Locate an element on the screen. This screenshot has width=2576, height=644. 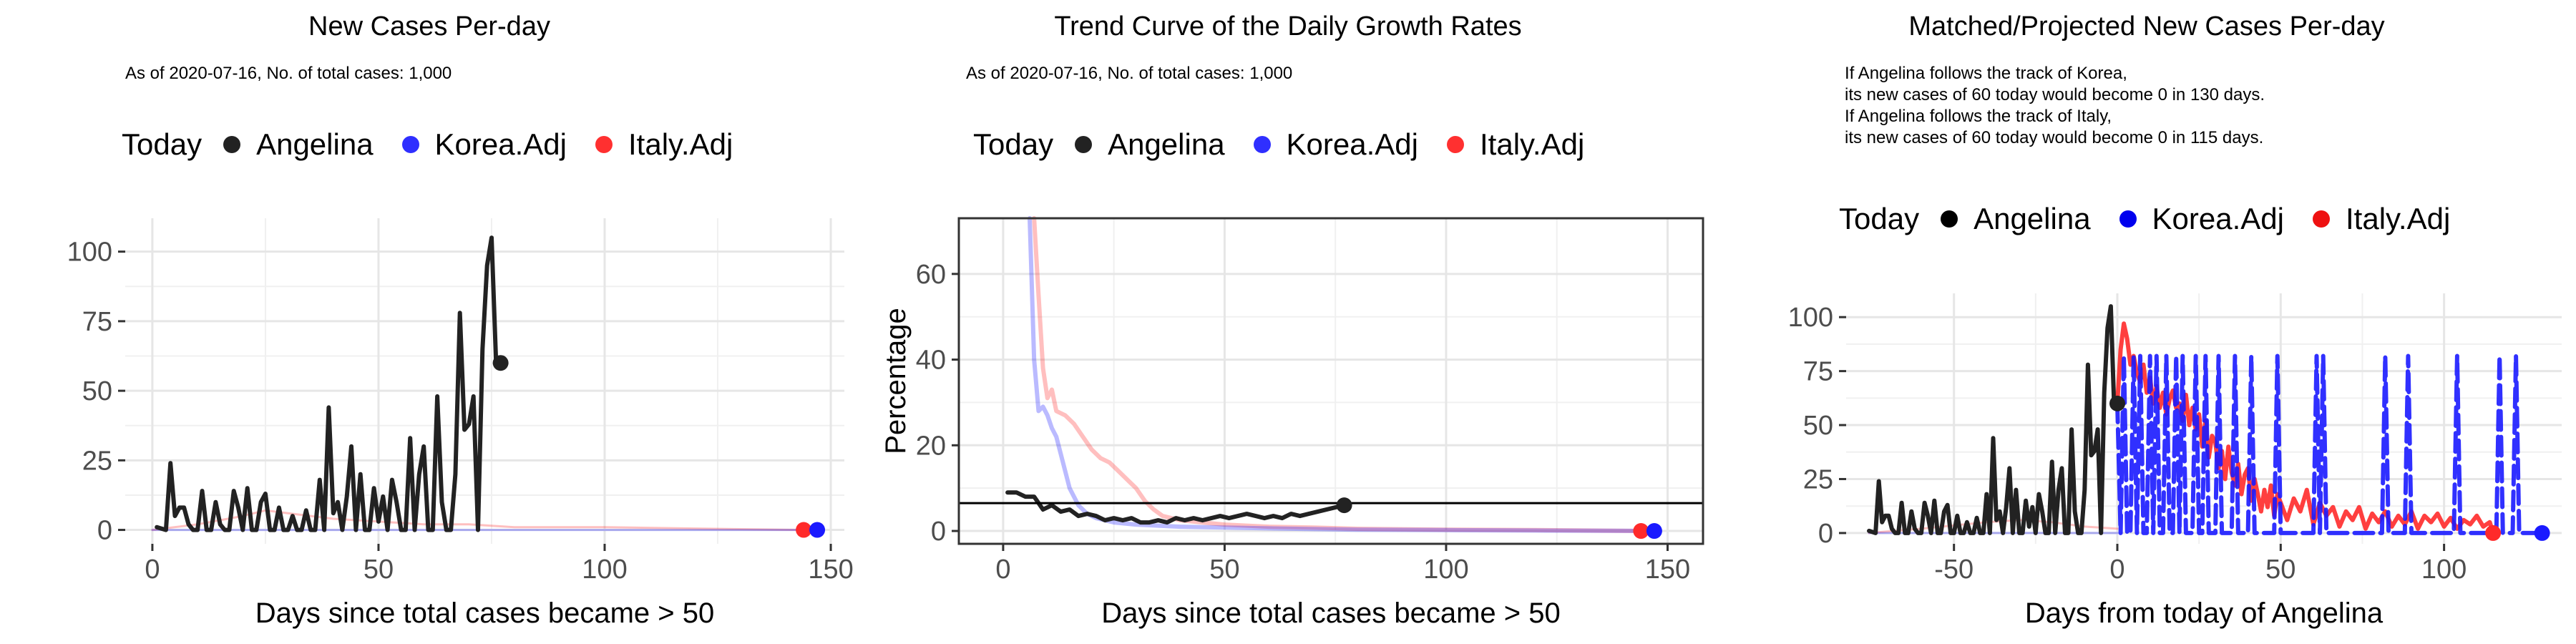
chart-title: Matched/Projected New Cases Per-day is located at coordinates (2146, 26).